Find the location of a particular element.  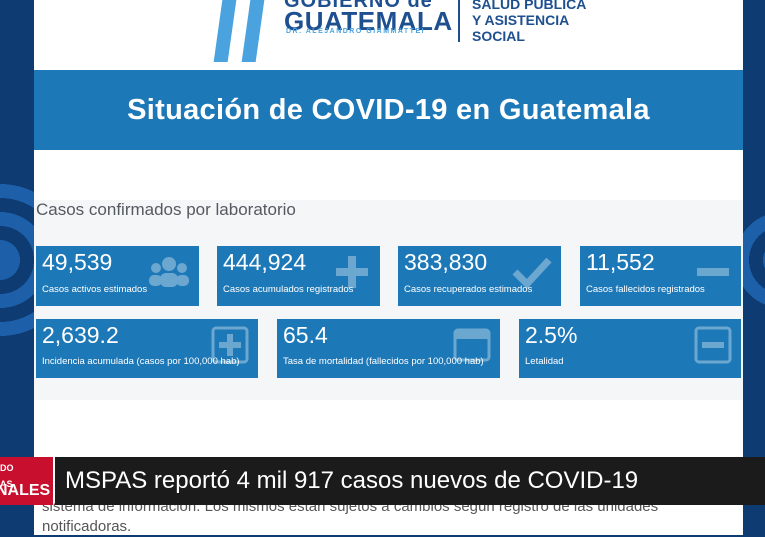

ticker-tag-bottom: NALES is located at coordinates (25, 490).